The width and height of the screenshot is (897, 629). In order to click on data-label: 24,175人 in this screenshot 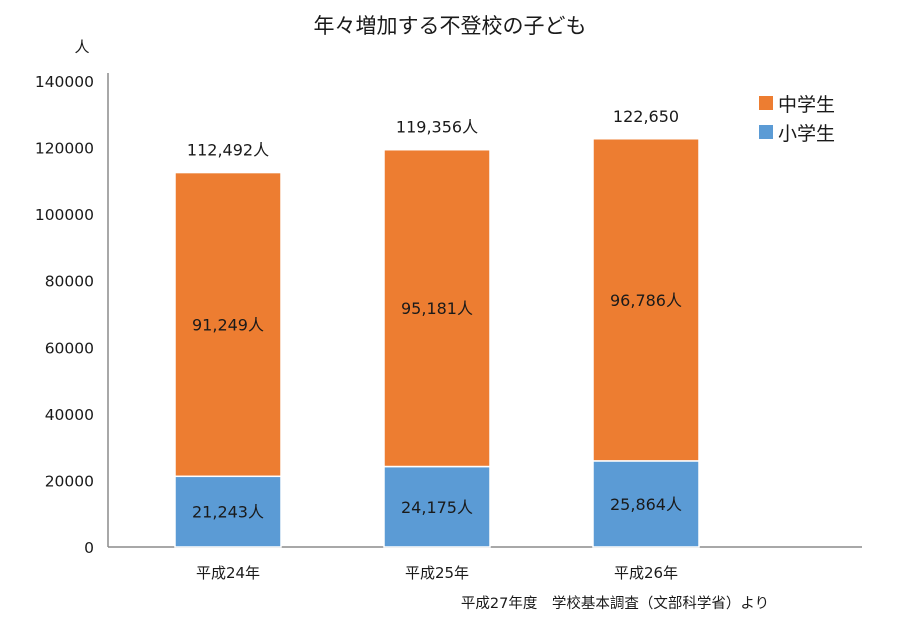, I will do `click(437, 507)`.